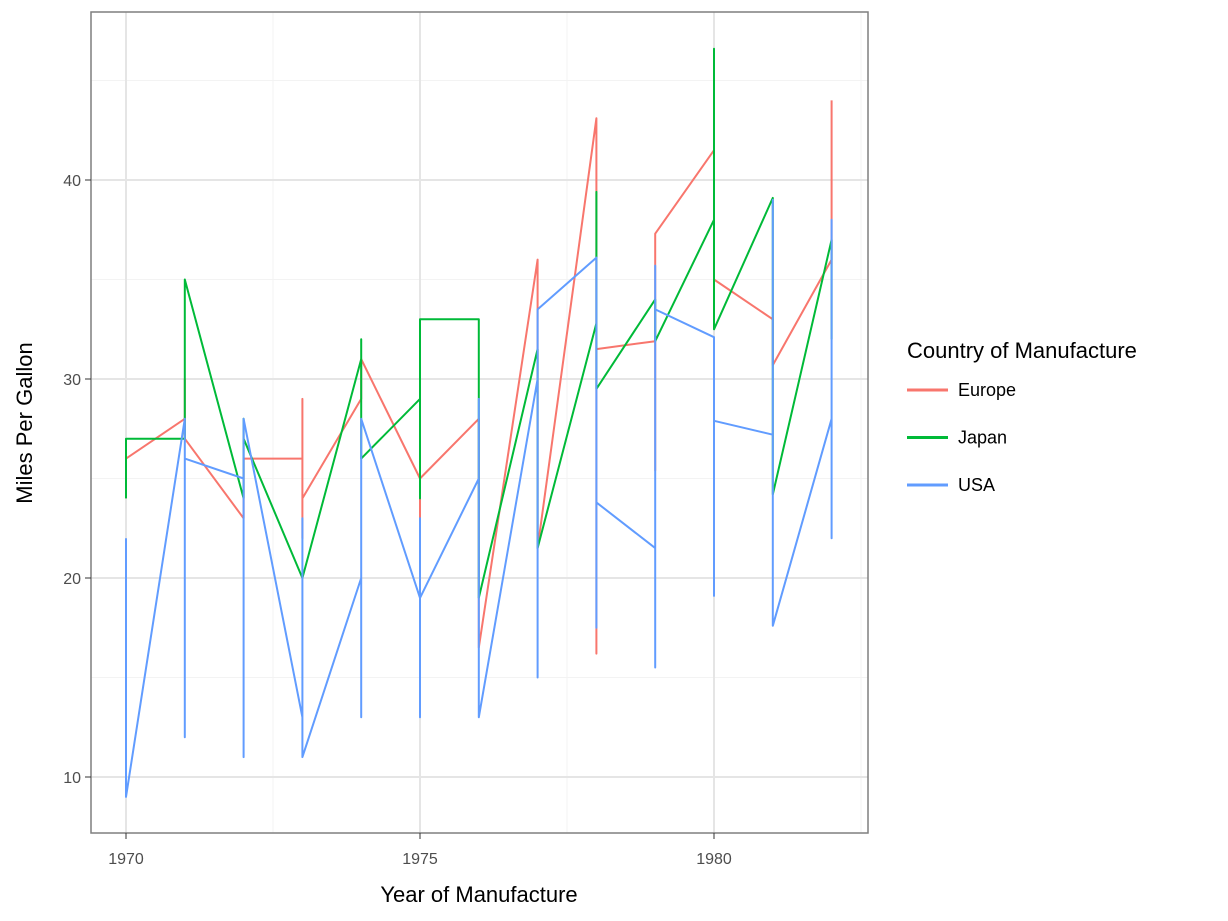 The image size is (1228, 921). I want to click on legend-item-japan: Japan, so click(957, 438).